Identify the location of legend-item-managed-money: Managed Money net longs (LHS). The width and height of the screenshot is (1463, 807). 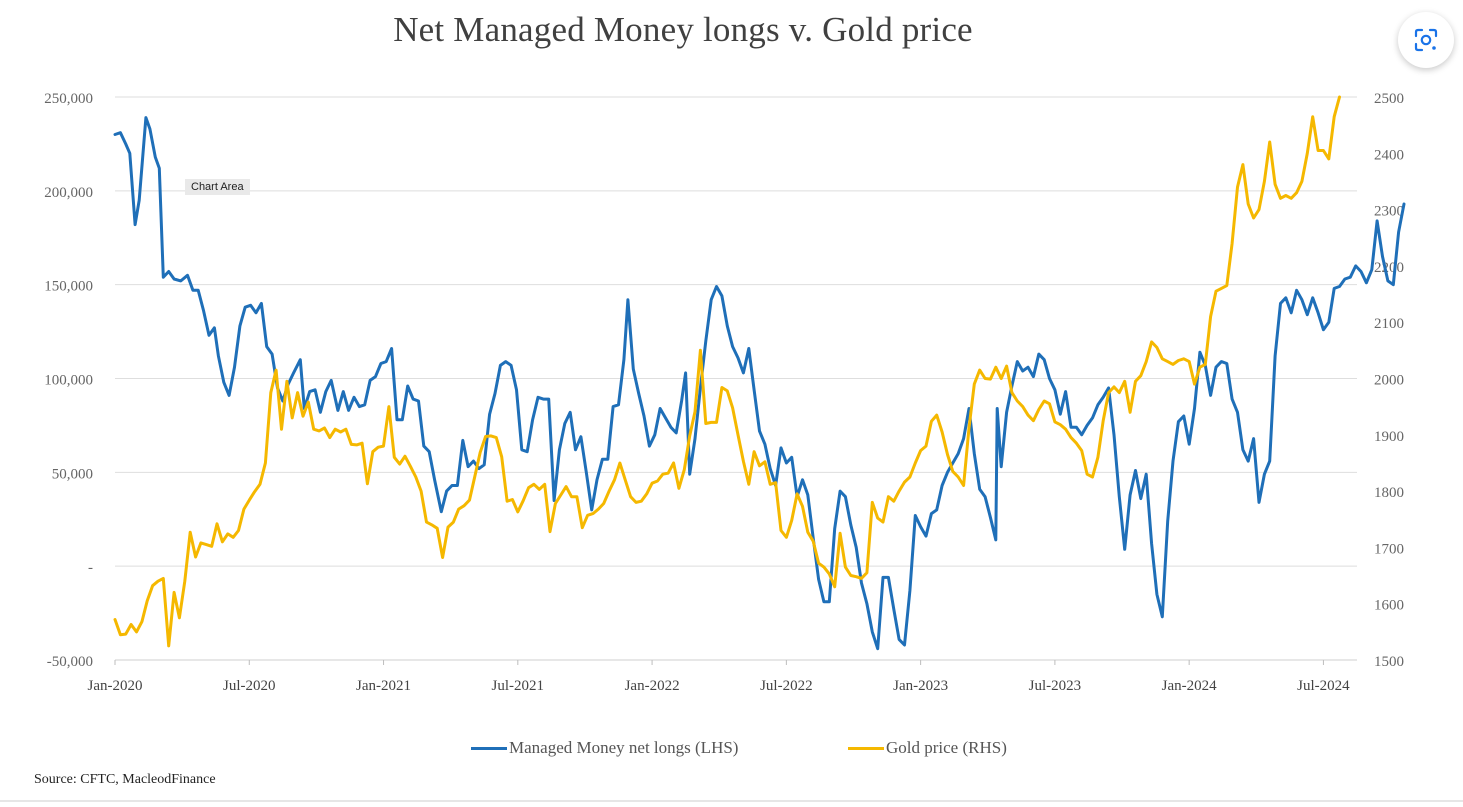
(604, 748).